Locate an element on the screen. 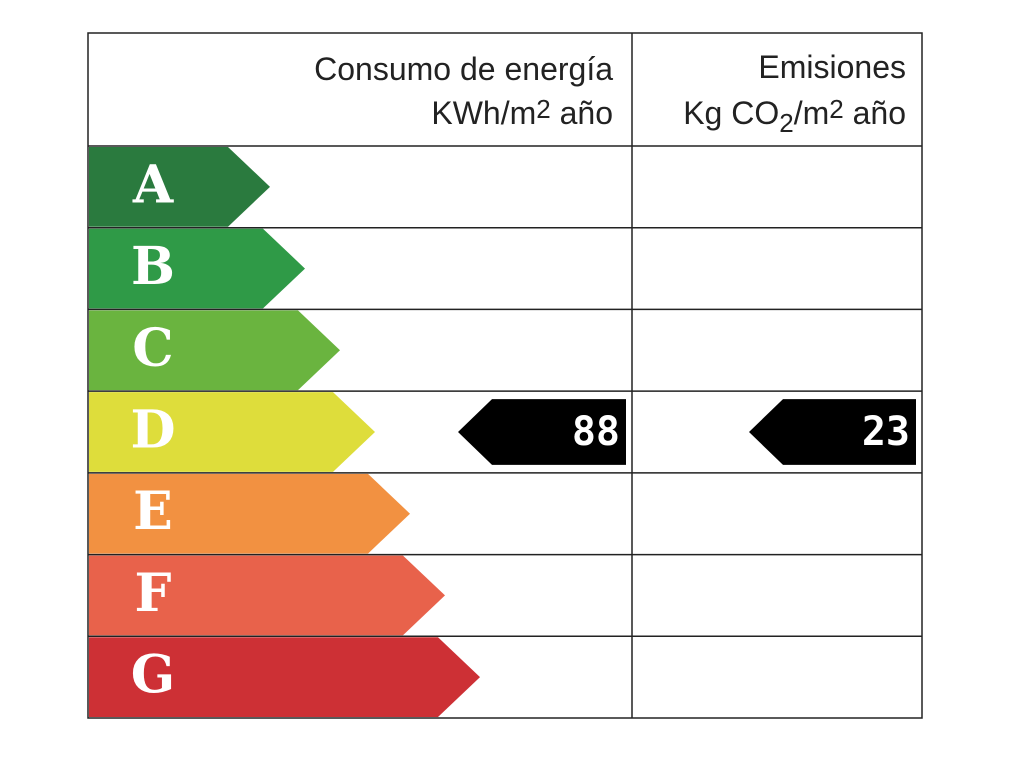 The width and height of the screenshot is (1020, 765). unit-subscript: 2 is located at coordinates (786, 123).